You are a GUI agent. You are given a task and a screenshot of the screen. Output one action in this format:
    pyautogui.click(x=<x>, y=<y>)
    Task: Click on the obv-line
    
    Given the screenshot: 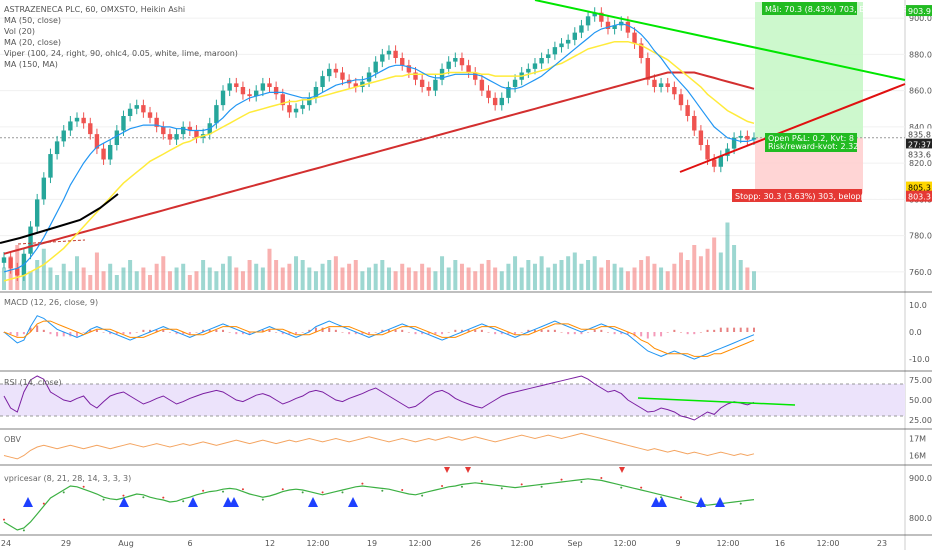 What is the action you would take?
    pyautogui.click(x=379, y=446)
    